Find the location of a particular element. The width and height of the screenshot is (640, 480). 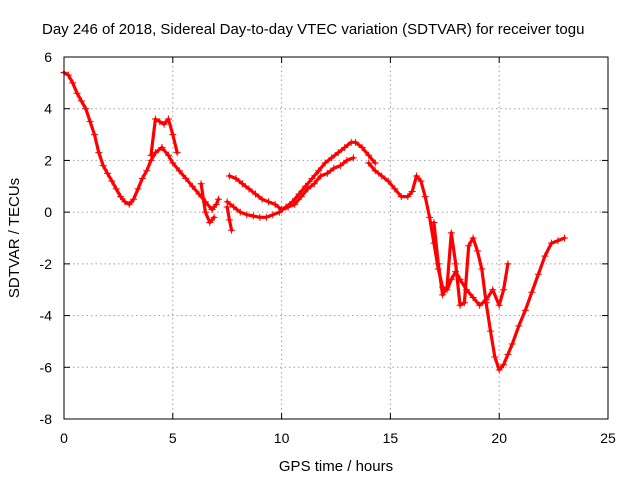

y-tick-label: -4 is located at coordinates (46, 316).